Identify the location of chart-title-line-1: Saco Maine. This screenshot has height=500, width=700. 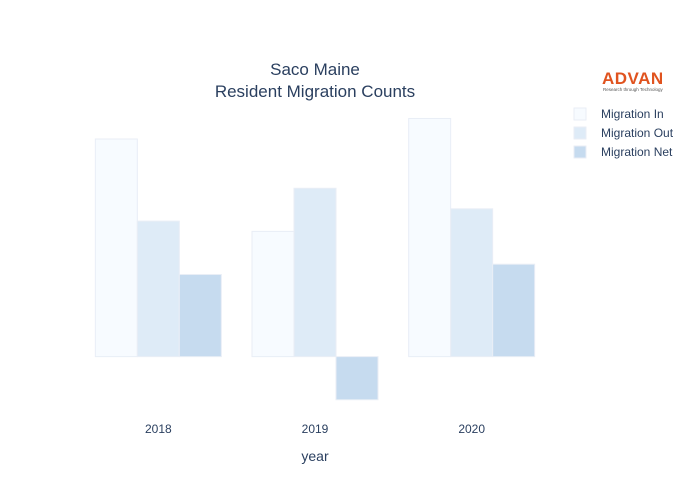
(315, 69).